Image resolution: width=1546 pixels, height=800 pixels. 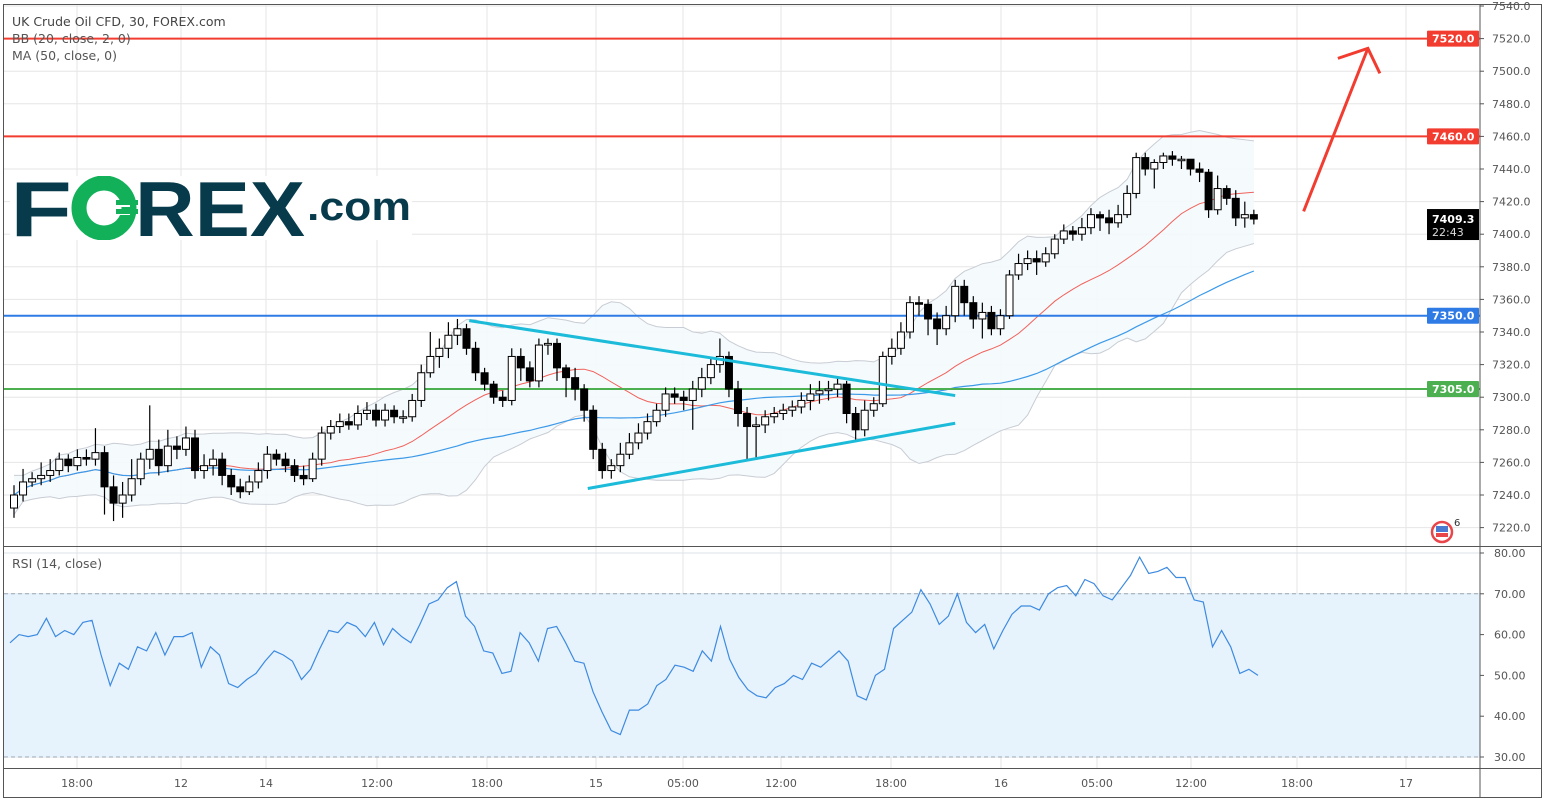 I want to click on svg-text: .com, so click(x=359, y=207).